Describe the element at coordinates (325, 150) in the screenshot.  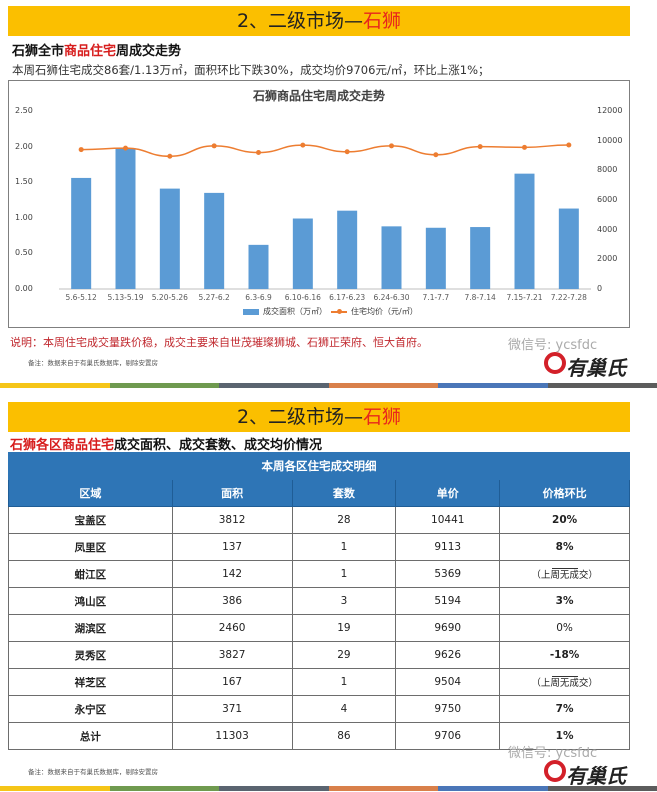
I see `price-line` at that location.